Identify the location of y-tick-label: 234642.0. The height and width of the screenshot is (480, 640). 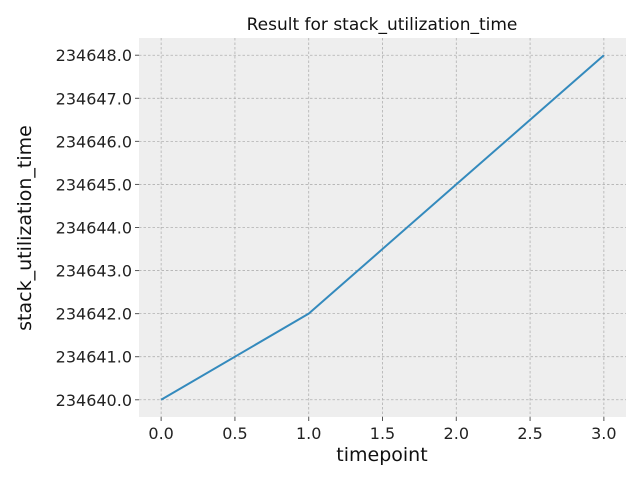
(94, 314).